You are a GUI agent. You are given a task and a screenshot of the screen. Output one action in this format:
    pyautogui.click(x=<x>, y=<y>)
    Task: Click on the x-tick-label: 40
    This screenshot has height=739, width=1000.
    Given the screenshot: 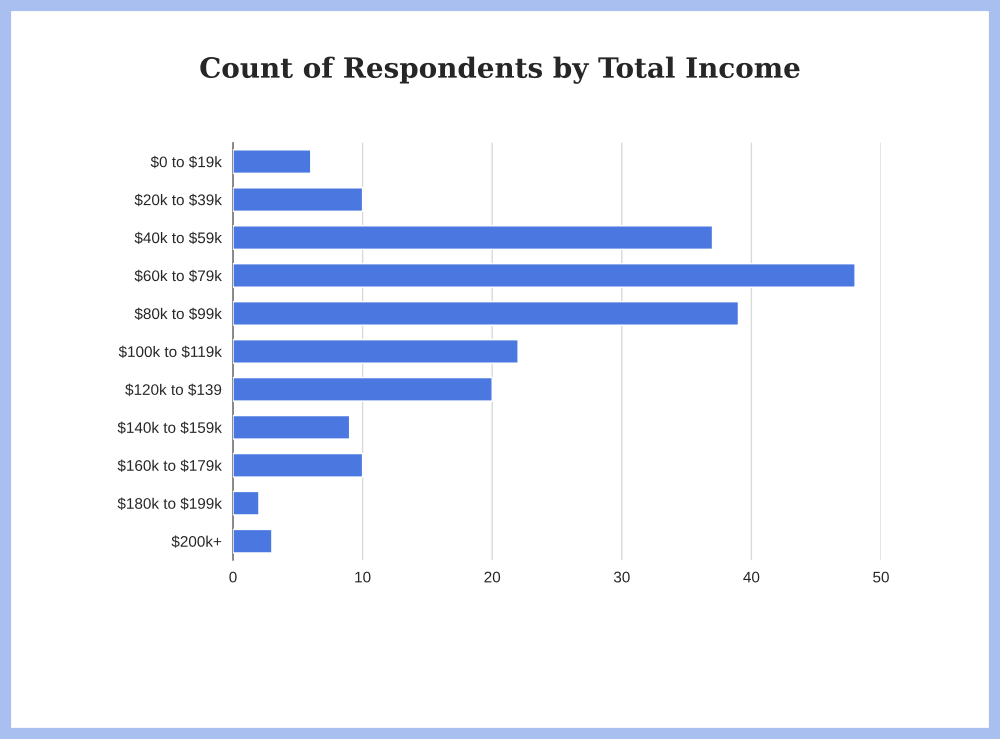 What is the action you would take?
    pyautogui.click(x=751, y=577)
    